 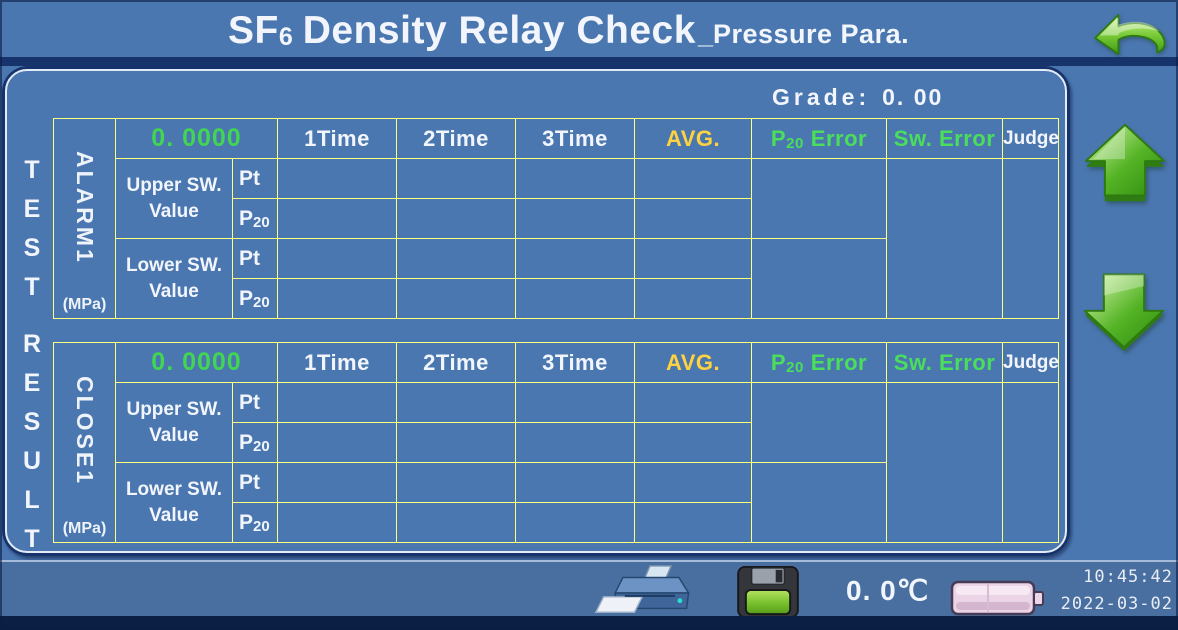 What do you see at coordinates (32, 447) in the screenshot?
I see `side-label-result: RESULT` at bounding box center [32, 447].